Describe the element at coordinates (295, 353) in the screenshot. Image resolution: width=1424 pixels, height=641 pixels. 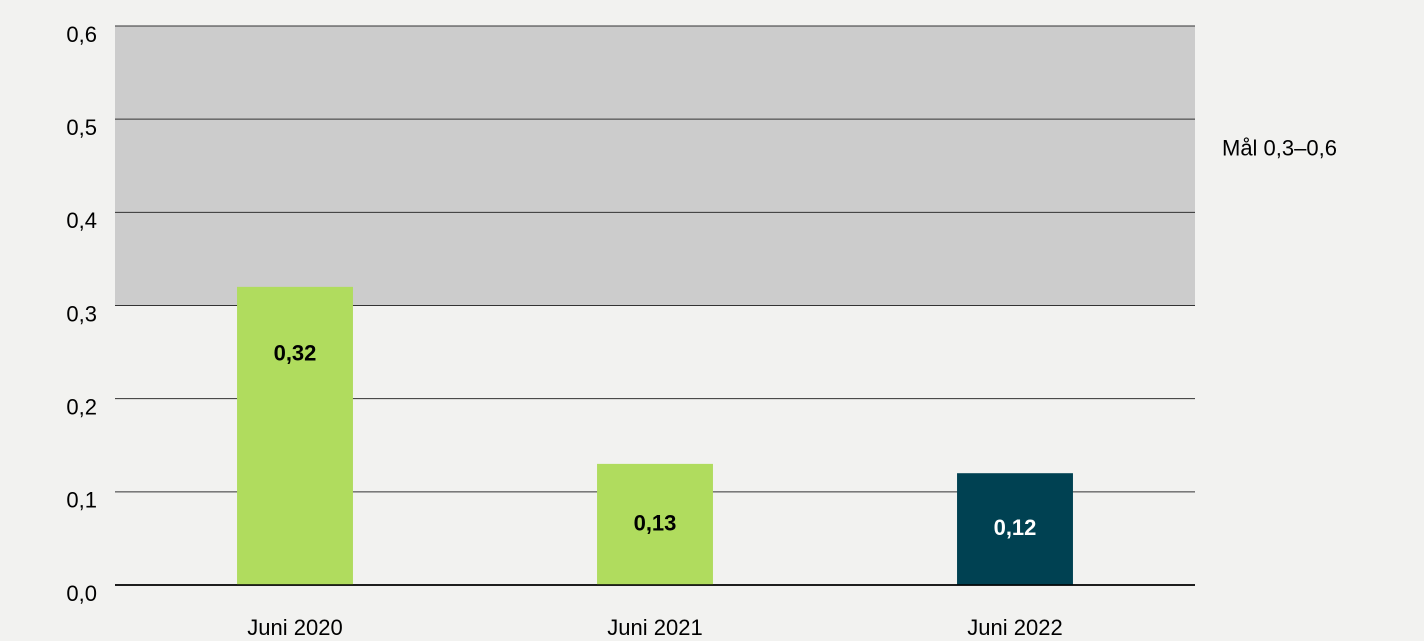
I see `value-label: 0,32` at that location.